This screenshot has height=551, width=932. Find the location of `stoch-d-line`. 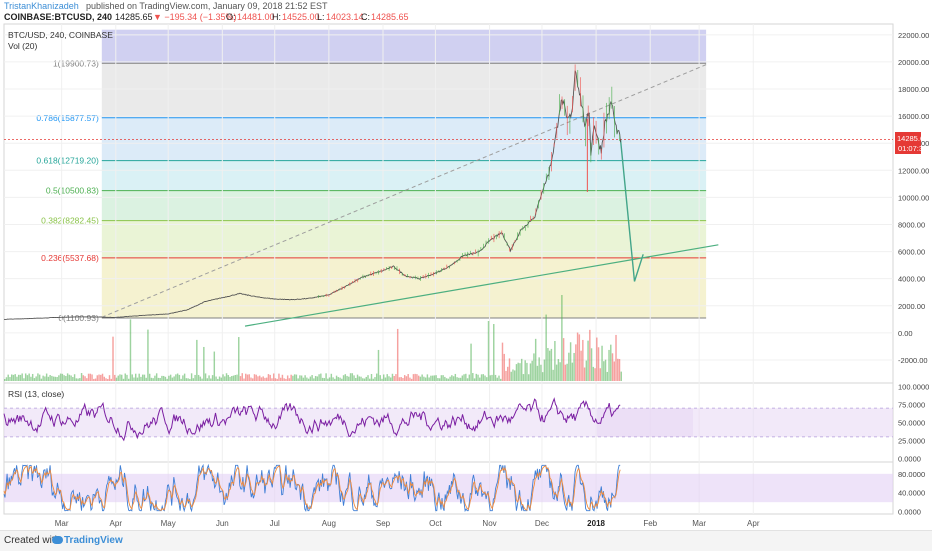

stoch-d-line is located at coordinates (312, 488).